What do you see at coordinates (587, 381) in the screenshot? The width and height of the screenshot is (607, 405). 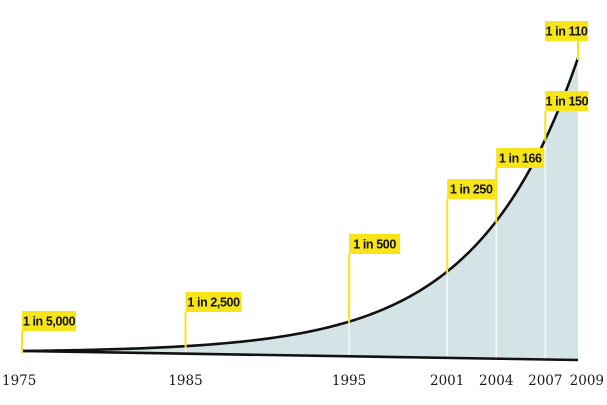 I see `tick-label-2009: 2009` at bounding box center [587, 381].